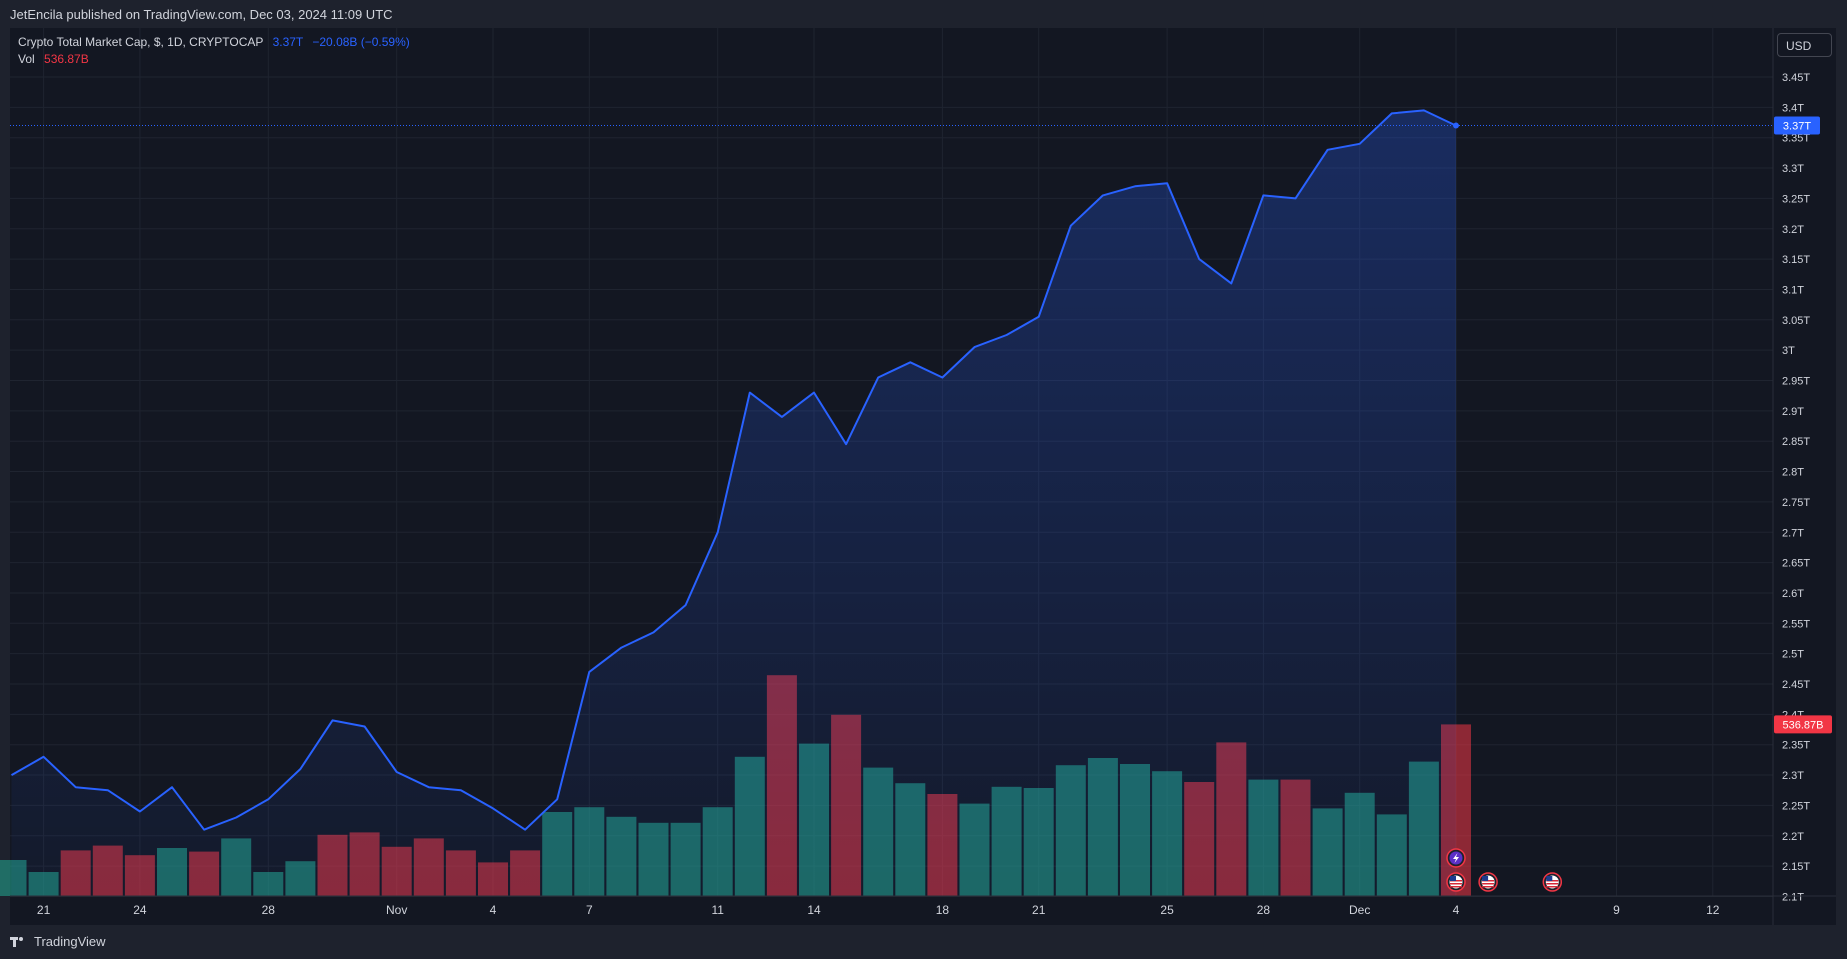 This screenshot has height=959, width=1847. I want to click on y-tick-label: 3.4T, so click(1793, 108).